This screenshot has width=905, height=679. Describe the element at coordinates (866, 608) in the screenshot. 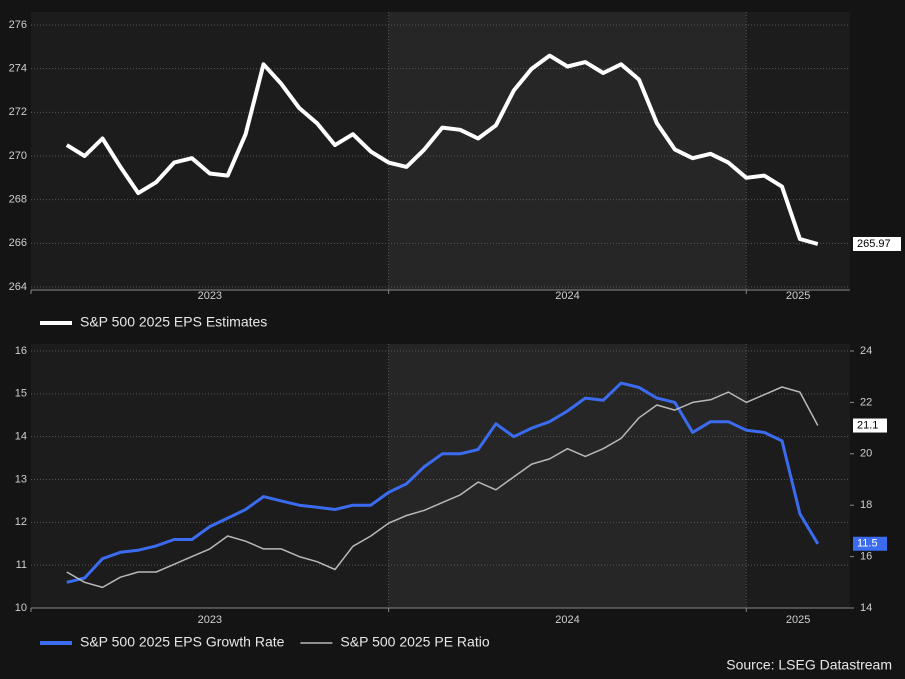

I see `y2-tick-label: 14` at that location.